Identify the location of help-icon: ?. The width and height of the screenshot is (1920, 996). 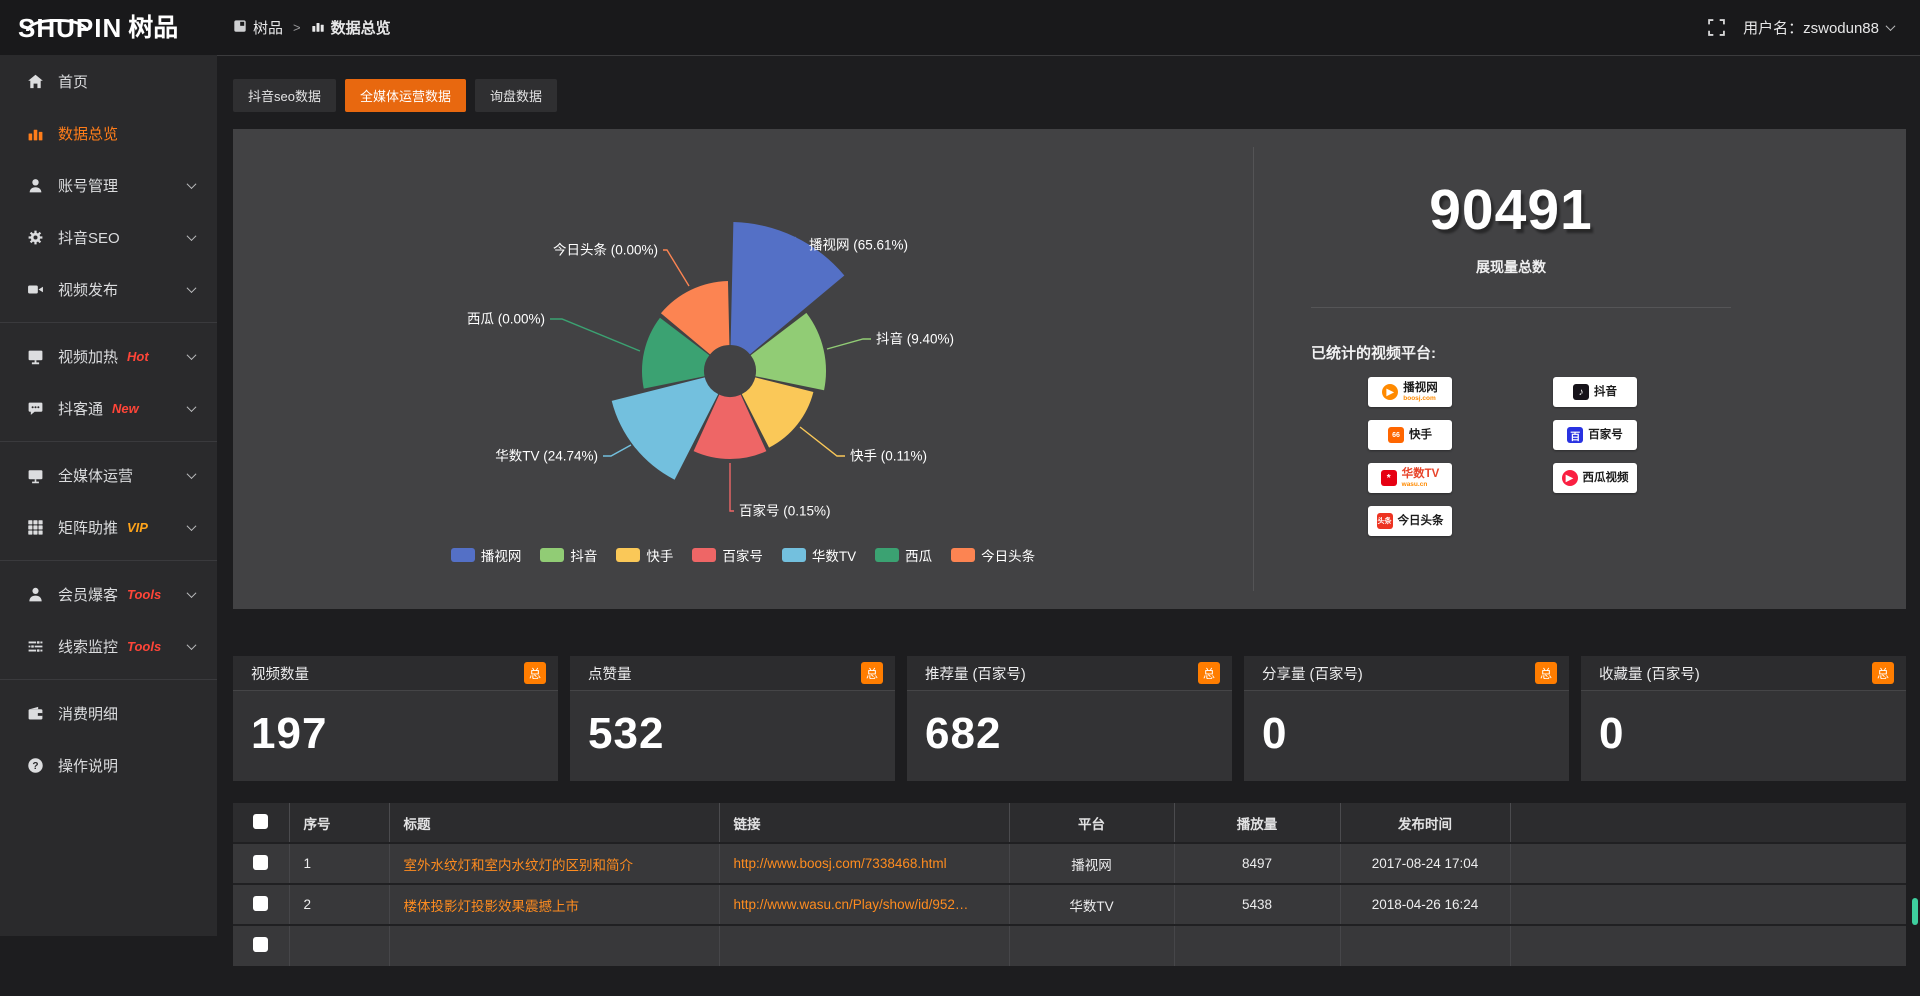
(35, 765).